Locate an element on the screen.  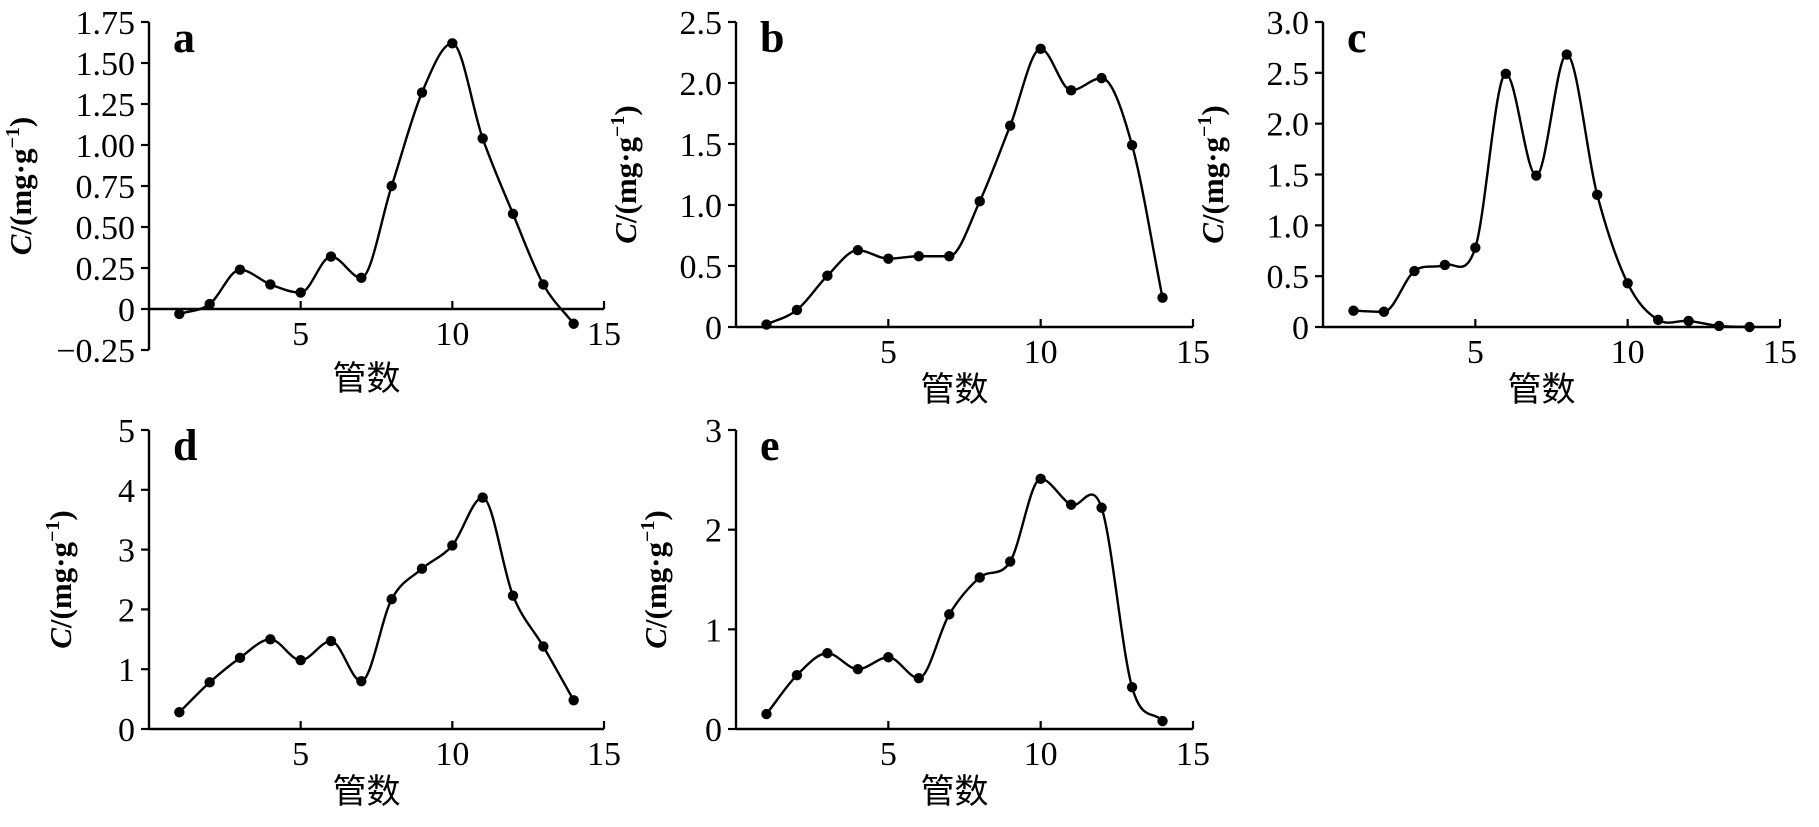
panel-letter: c is located at coordinates (1357, 37).